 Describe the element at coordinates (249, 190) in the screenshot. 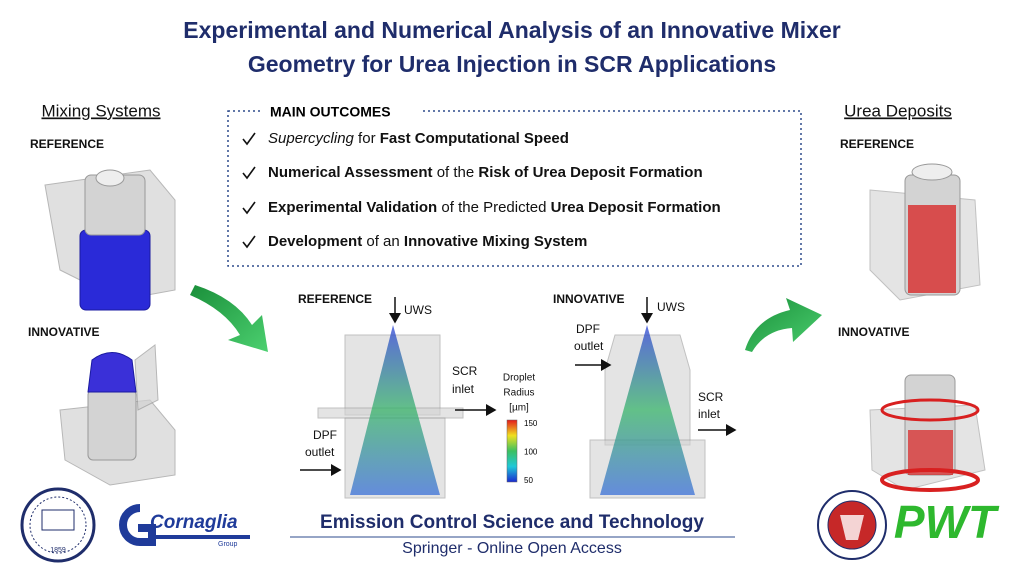

I see `checkmarks` at that location.